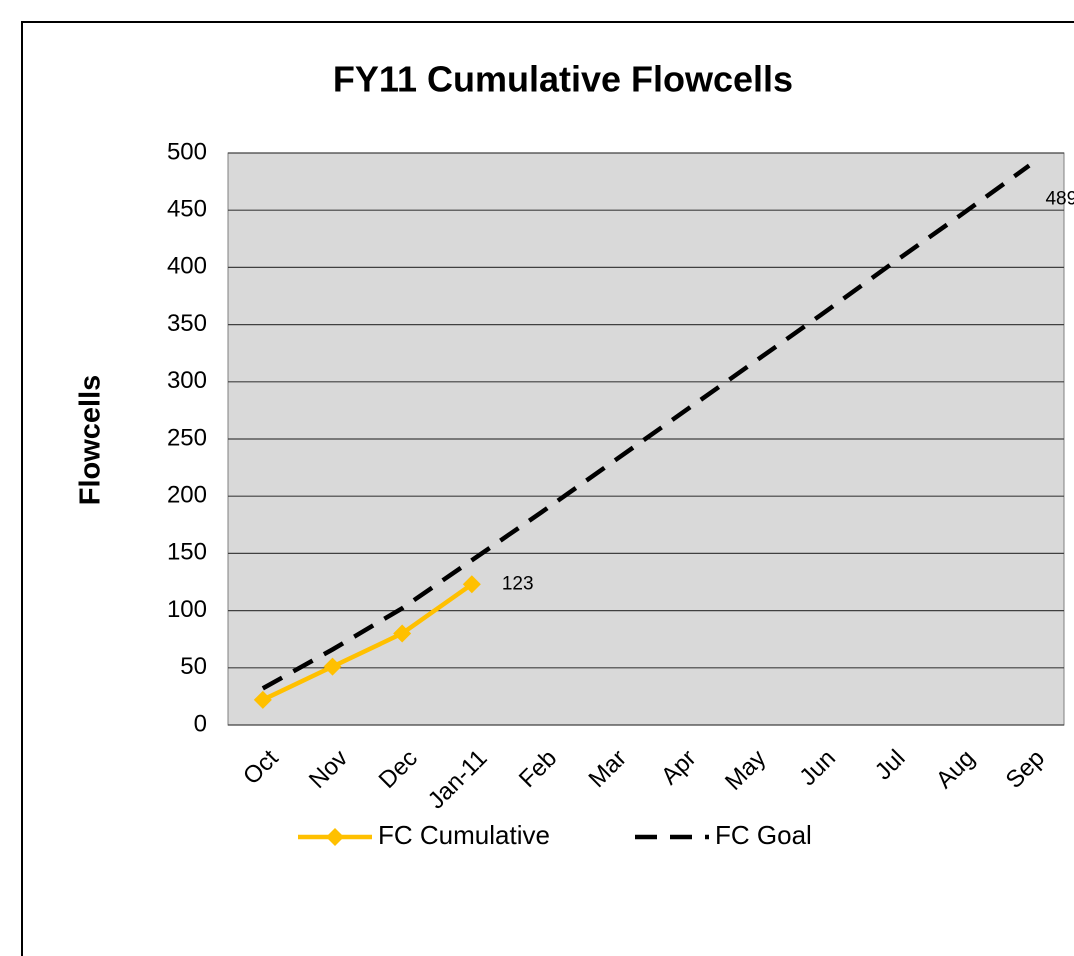 Image resolution: width=1074 pixels, height=956 pixels. Describe the element at coordinates (200, 723) in the screenshot. I see `y-tick-label: 0` at that location.